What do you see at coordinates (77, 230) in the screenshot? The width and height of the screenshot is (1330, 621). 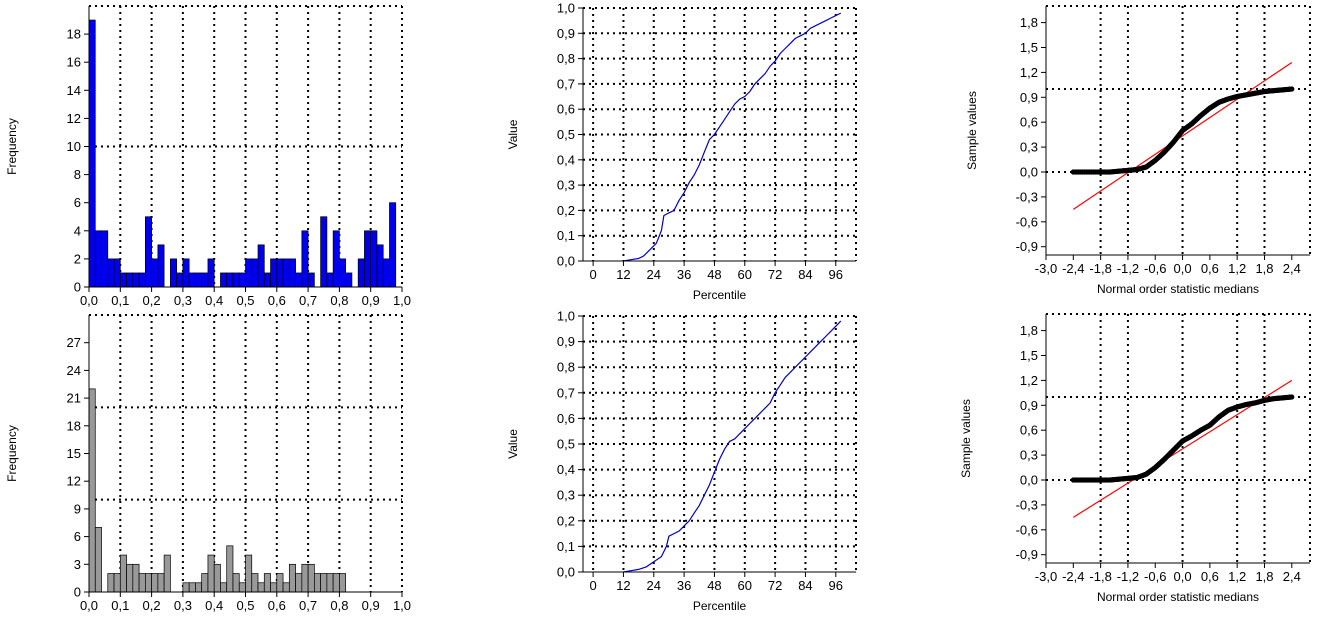 I see `y-tick-label: 4` at bounding box center [77, 230].